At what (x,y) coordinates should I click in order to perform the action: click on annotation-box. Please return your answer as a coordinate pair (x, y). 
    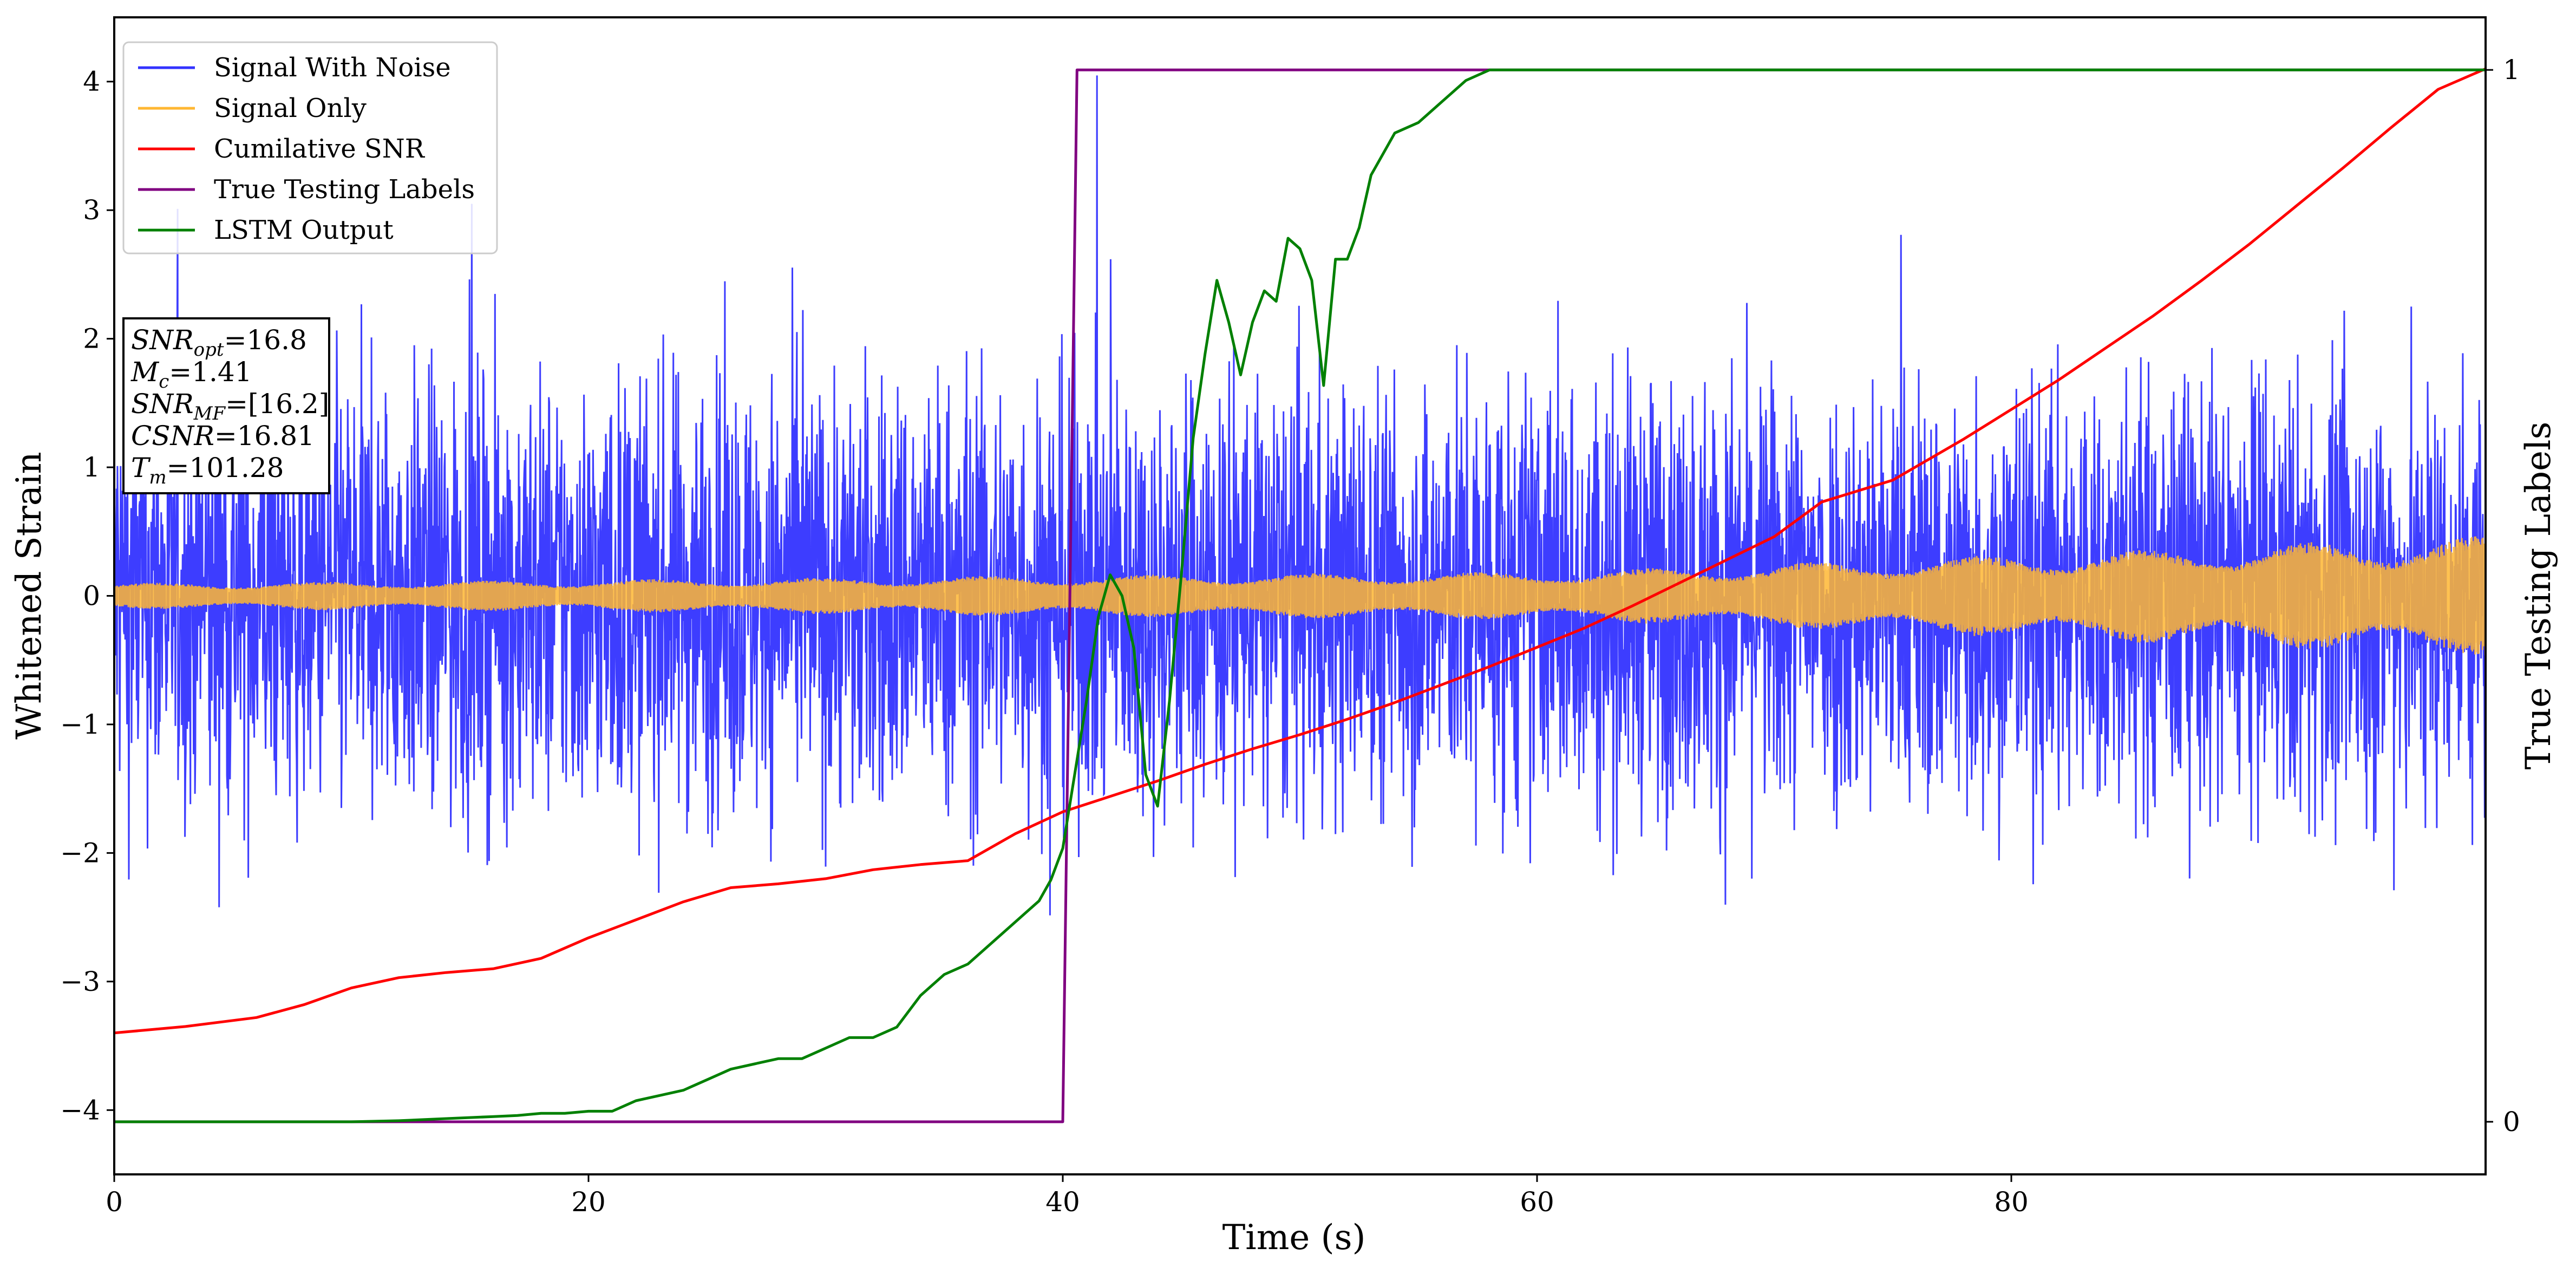
    Looking at the image, I should click on (226, 405).